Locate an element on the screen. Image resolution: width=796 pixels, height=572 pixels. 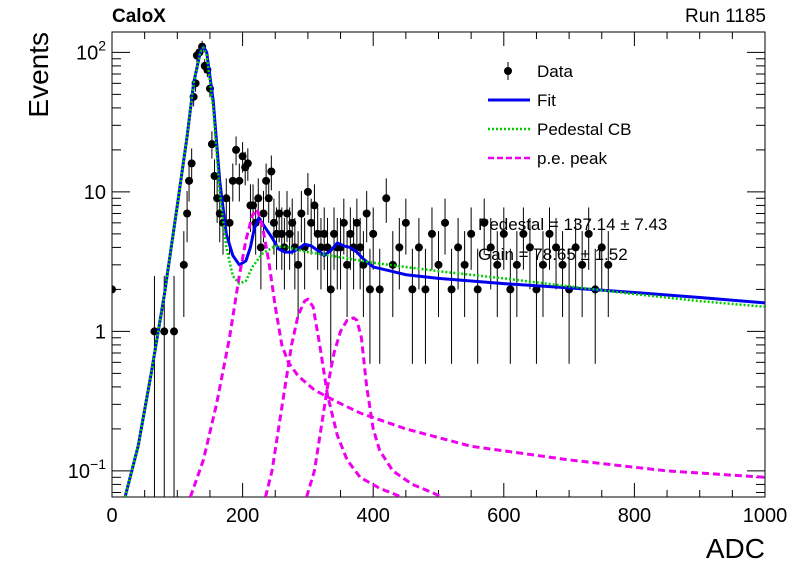
y-tick-label: 10² is located at coordinates (91, 50).